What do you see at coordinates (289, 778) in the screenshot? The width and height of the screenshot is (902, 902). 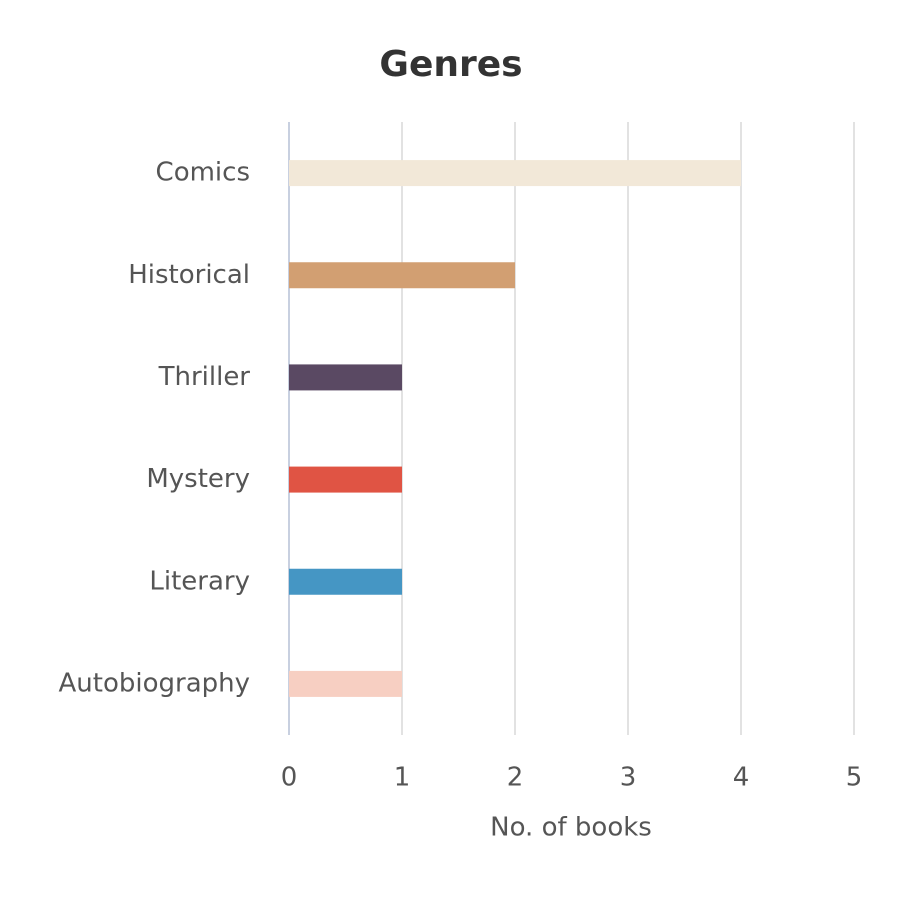 I see `x-tick-label: 0` at bounding box center [289, 778].